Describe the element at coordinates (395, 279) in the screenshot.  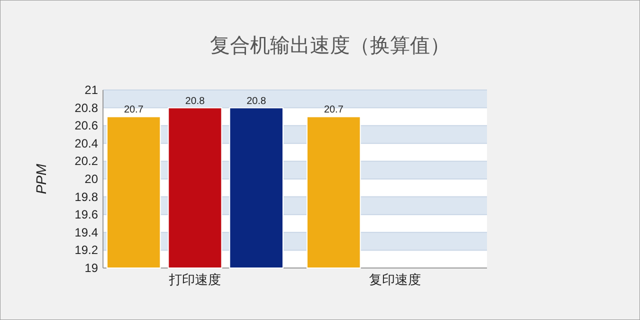
I see `x-tick-label: 复印速度` at that location.